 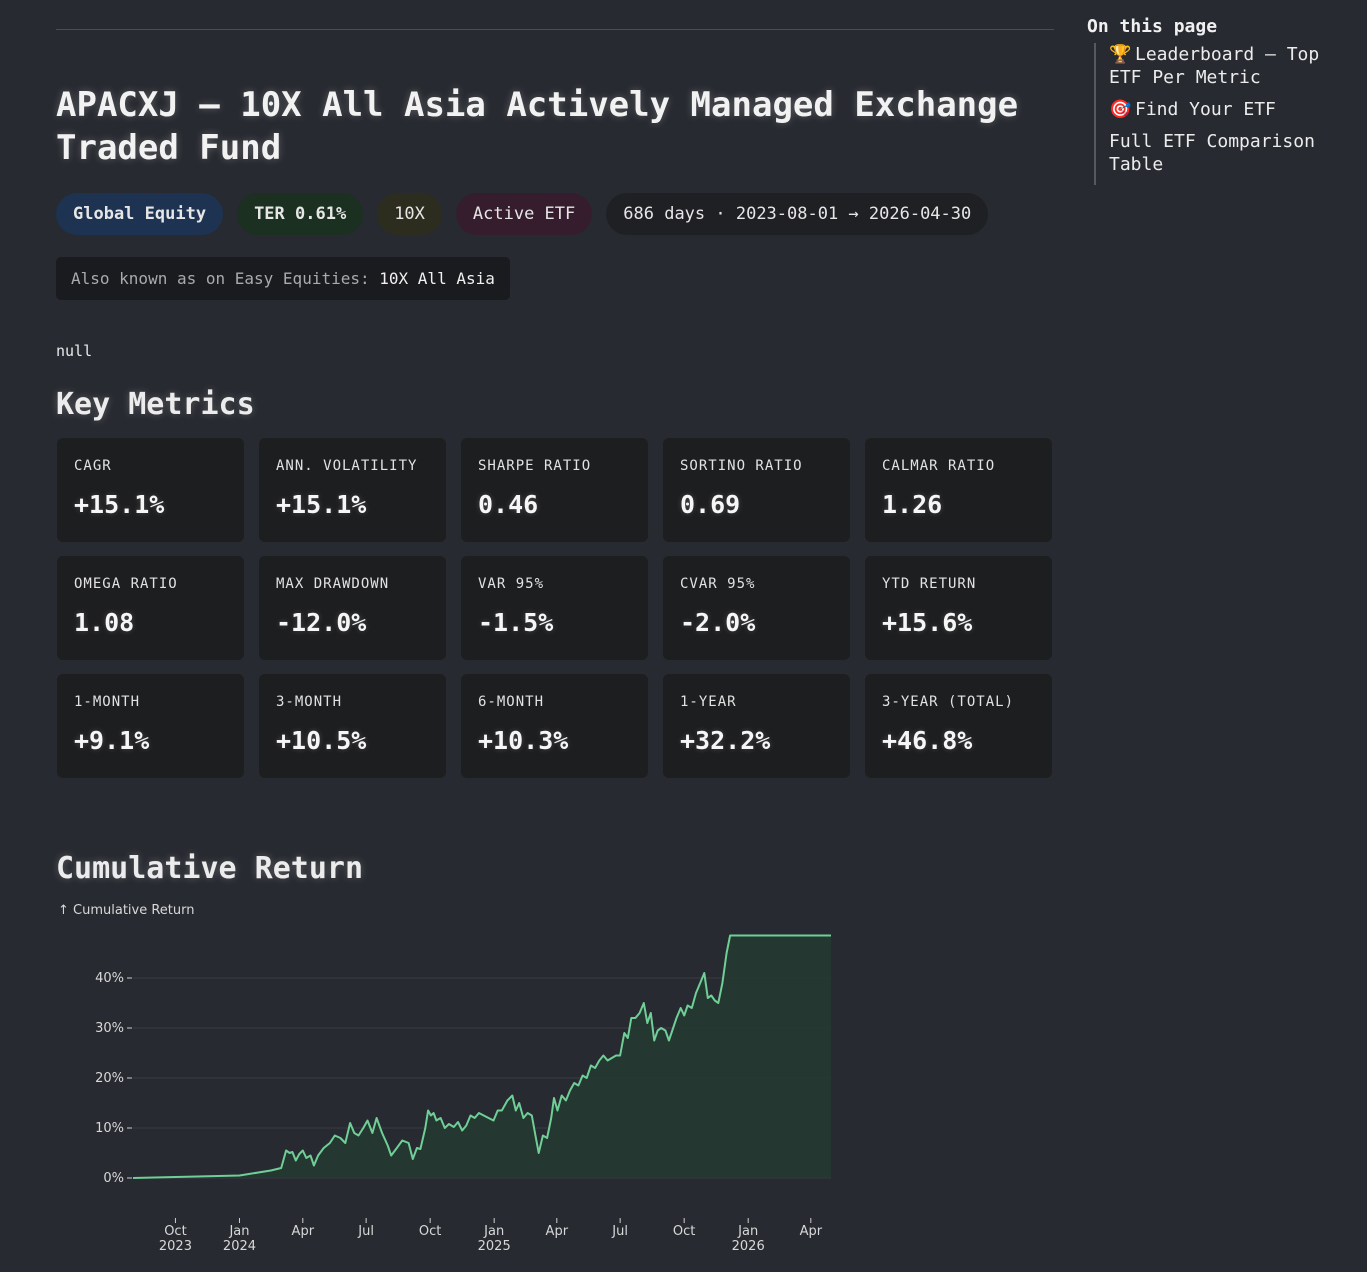 I want to click on metric-label: CALMAR RATIO, so click(x=939, y=466).